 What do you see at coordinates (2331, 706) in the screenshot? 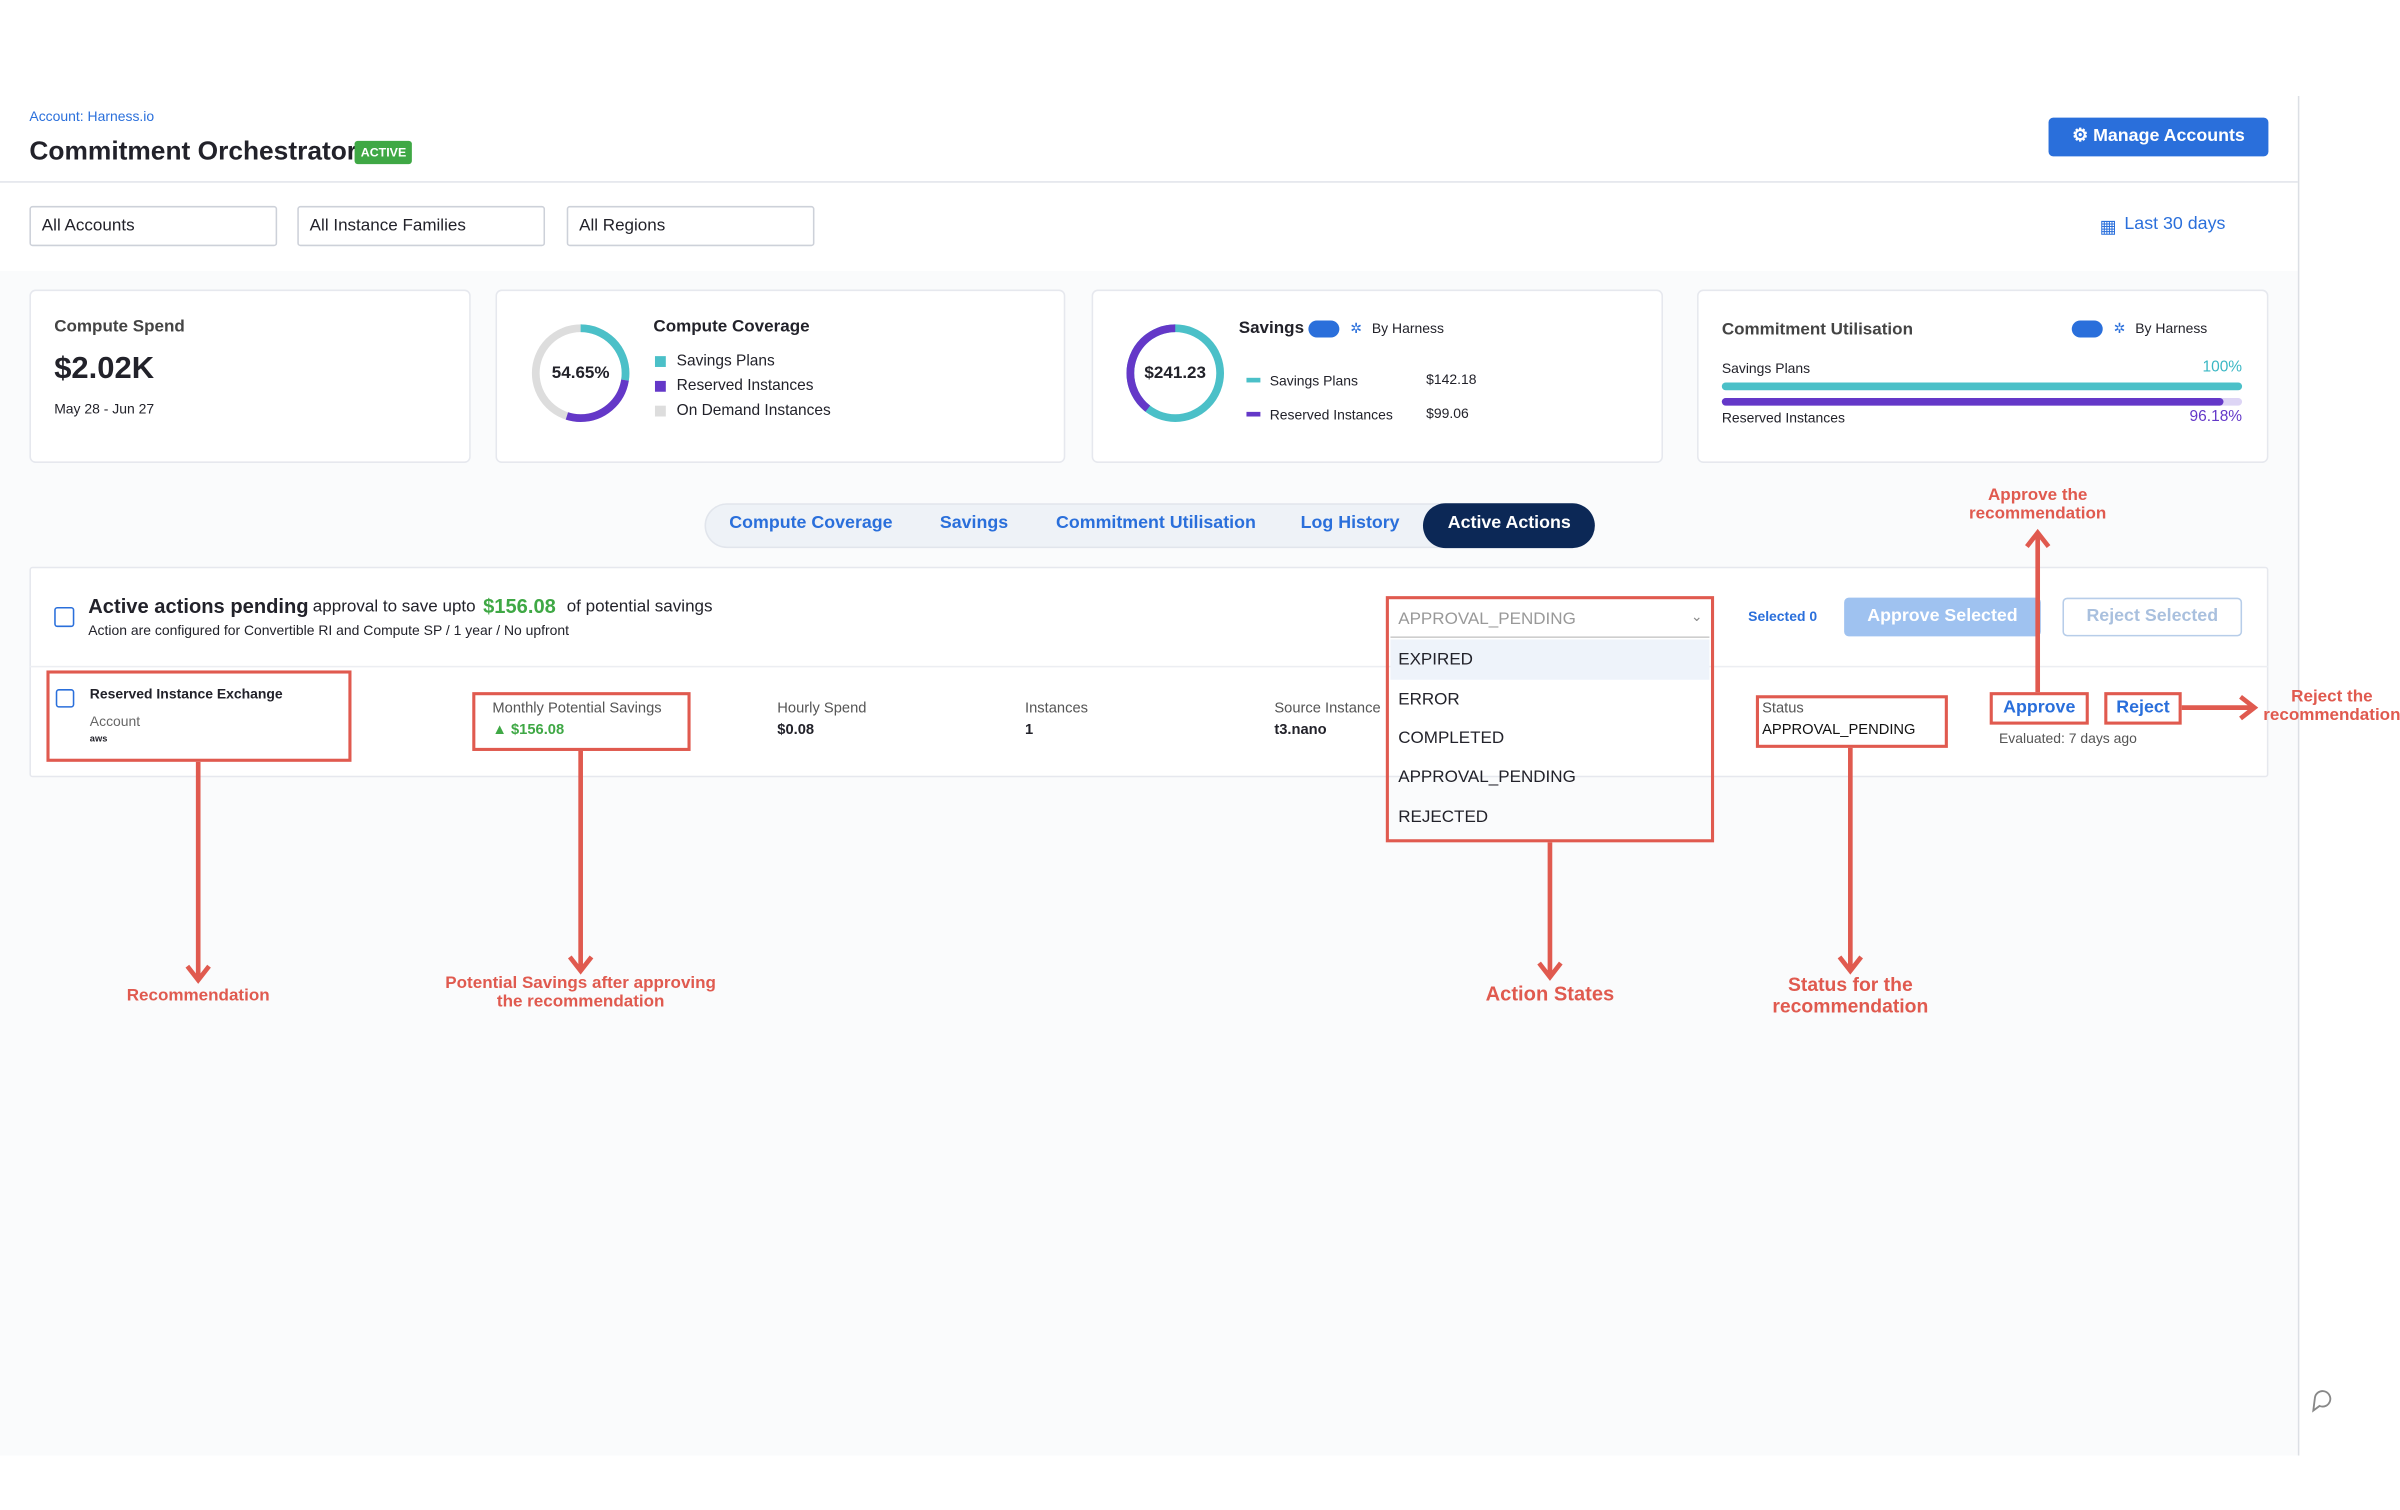
I see `annotation: Reject the recommendation` at bounding box center [2331, 706].